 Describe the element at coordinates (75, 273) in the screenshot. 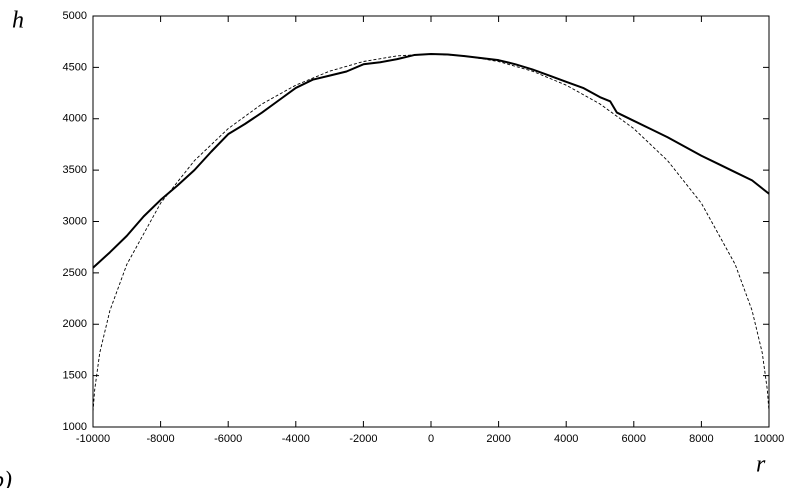

I see `y-tick-label: 2500` at that location.